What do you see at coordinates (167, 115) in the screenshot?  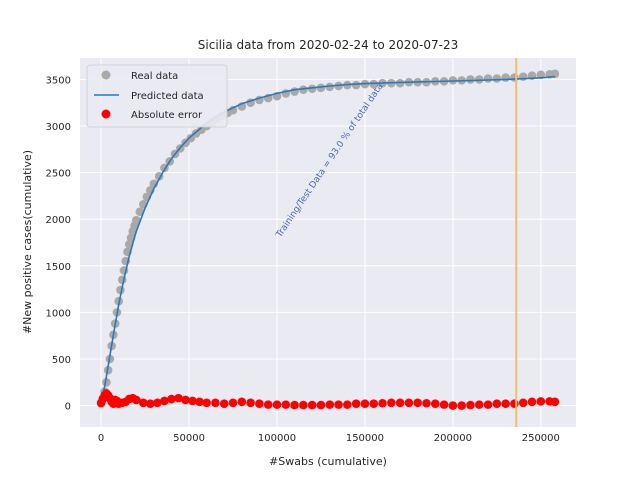 I see `legend-absolute-error-label: Absolute error` at bounding box center [167, 115].